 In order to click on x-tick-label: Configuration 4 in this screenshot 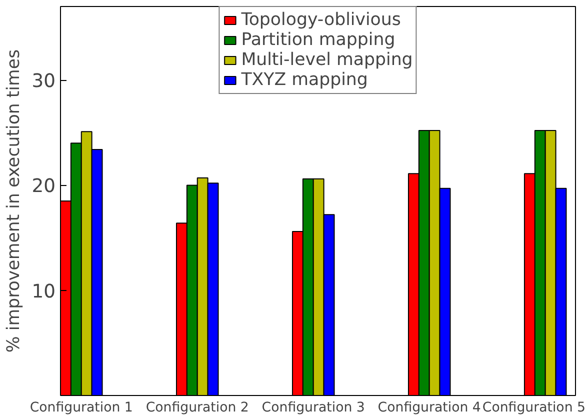, I will do `click(429, 408)`.